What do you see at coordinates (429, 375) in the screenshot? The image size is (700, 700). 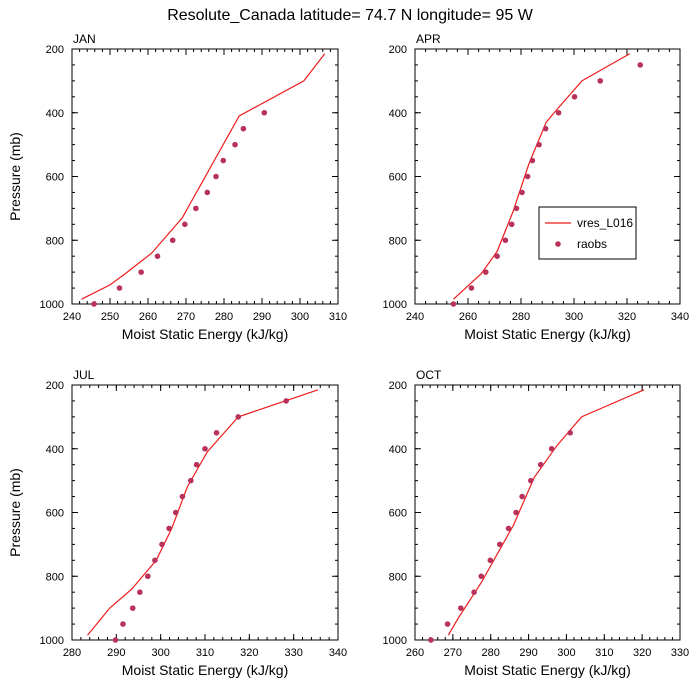 I see `panel-label: OCT` at bounding box center [429, 375].